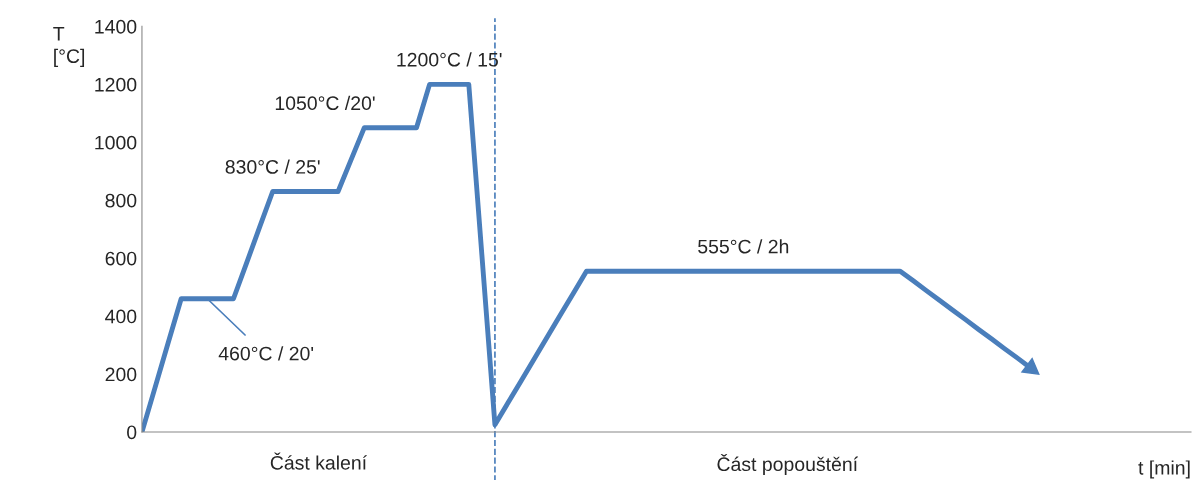  What do you see at coordinates (121, 200) in the screenshot?
I see `y-tick-label: 800` at bounding box center [121, 200].